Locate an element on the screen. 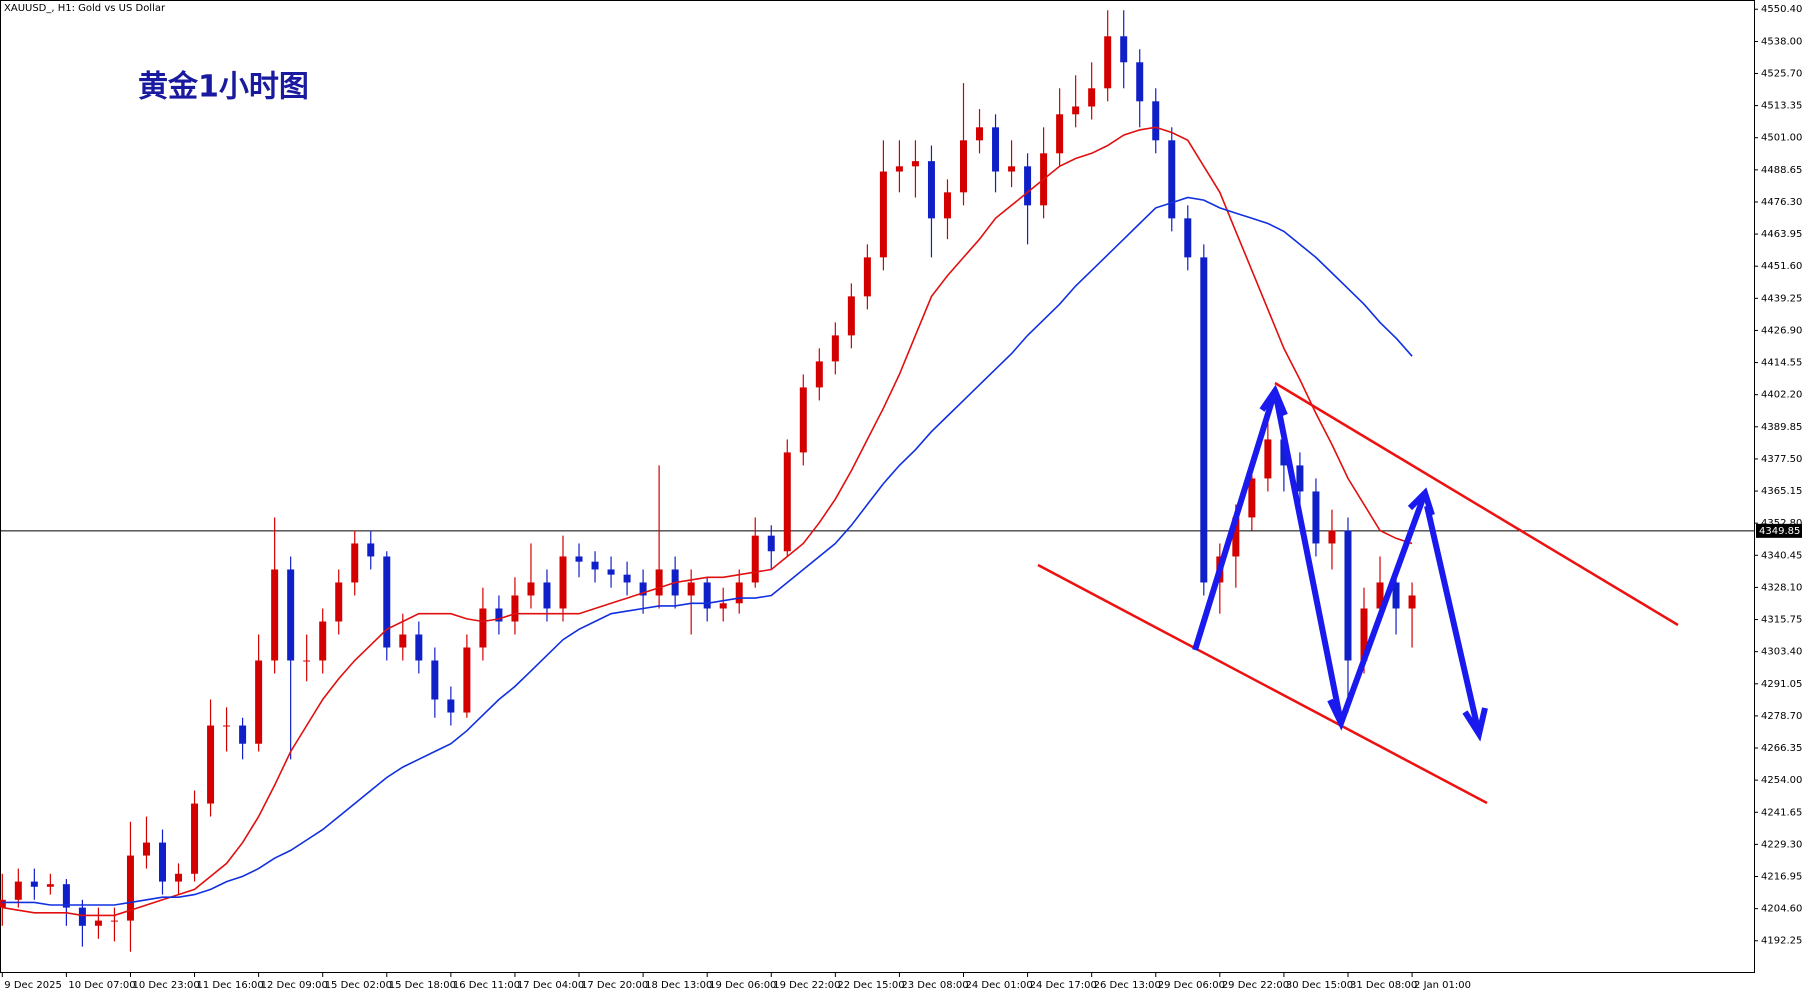 This screenshot has height=996, width=1805. y-tick-label: 4192.25 is located at coordinates (1781, 941).